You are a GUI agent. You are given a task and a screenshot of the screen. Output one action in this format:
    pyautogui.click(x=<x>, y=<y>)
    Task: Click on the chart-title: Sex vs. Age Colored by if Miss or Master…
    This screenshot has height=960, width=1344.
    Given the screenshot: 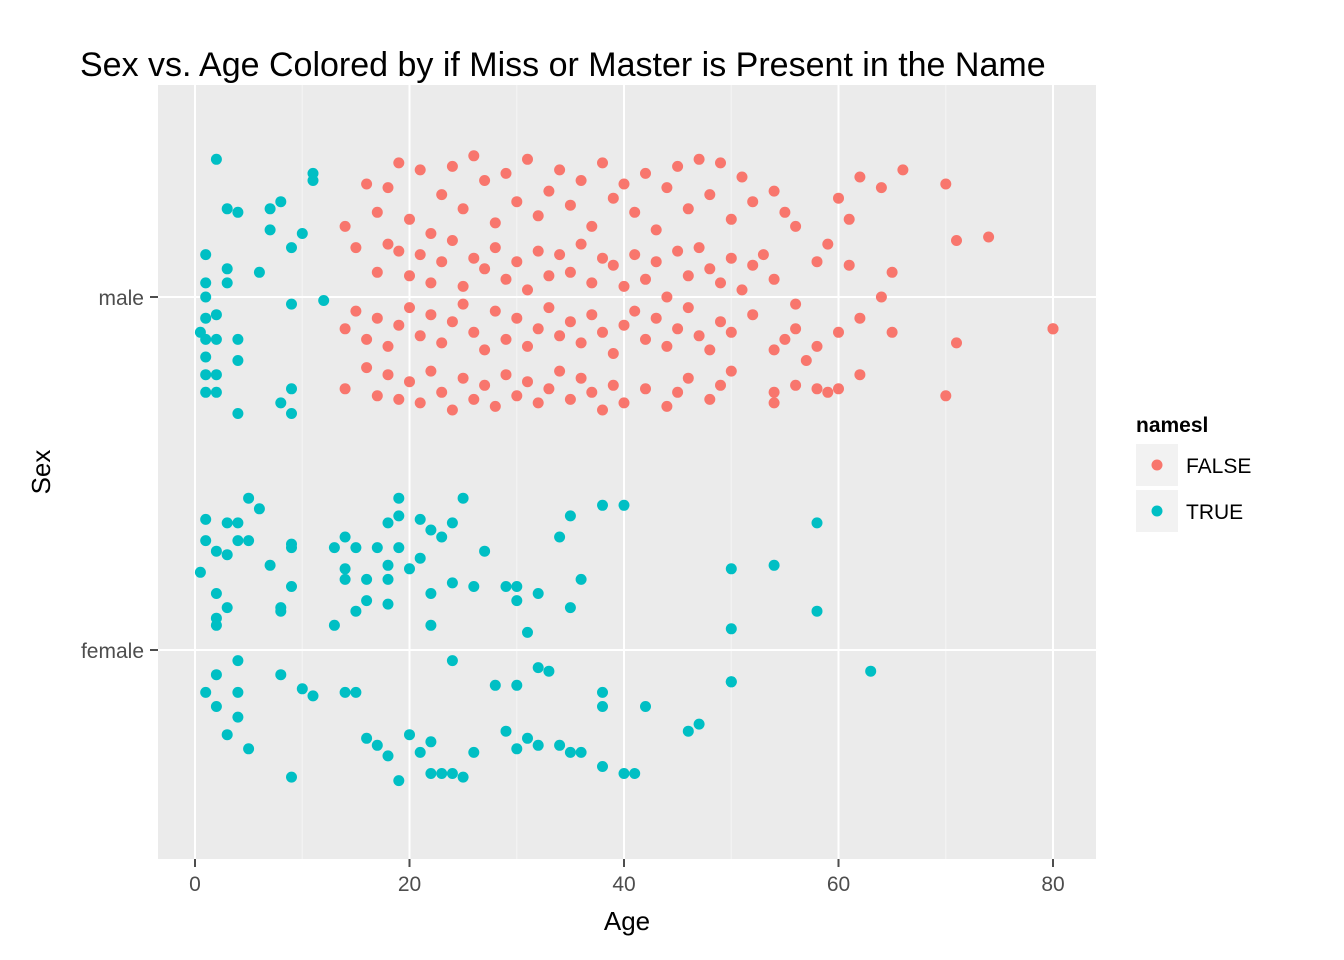 What is the action you would take?
    pyautogui.click(x=563, y=65)
    